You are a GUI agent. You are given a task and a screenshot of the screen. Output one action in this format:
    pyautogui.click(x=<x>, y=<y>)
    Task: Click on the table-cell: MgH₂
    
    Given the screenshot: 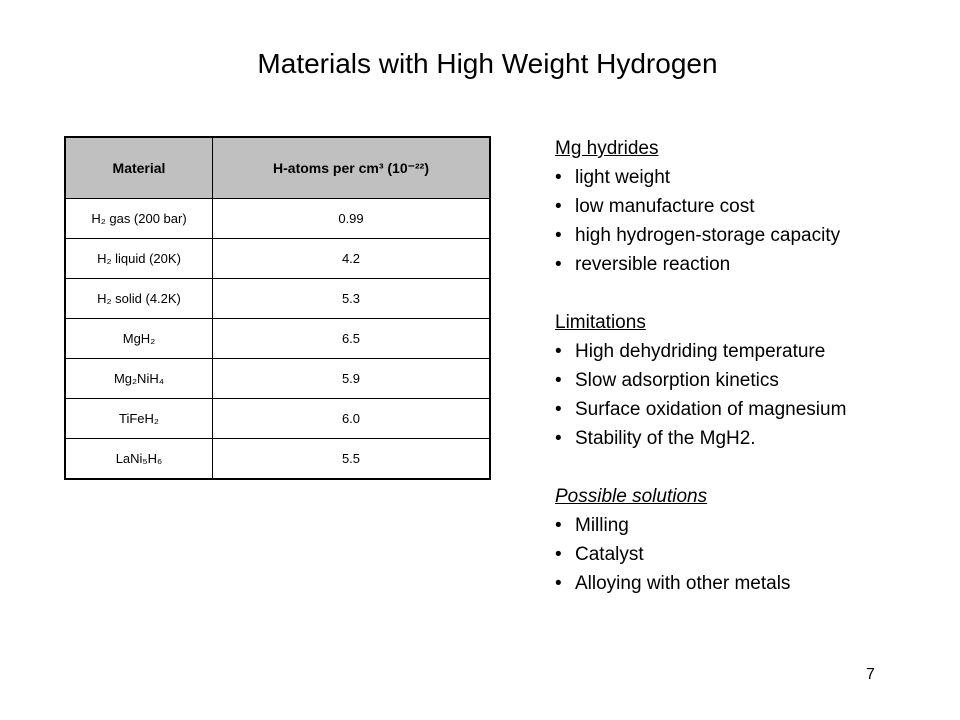 What is the action you would take?
    pyautogui.click(x=138, y=338)
    